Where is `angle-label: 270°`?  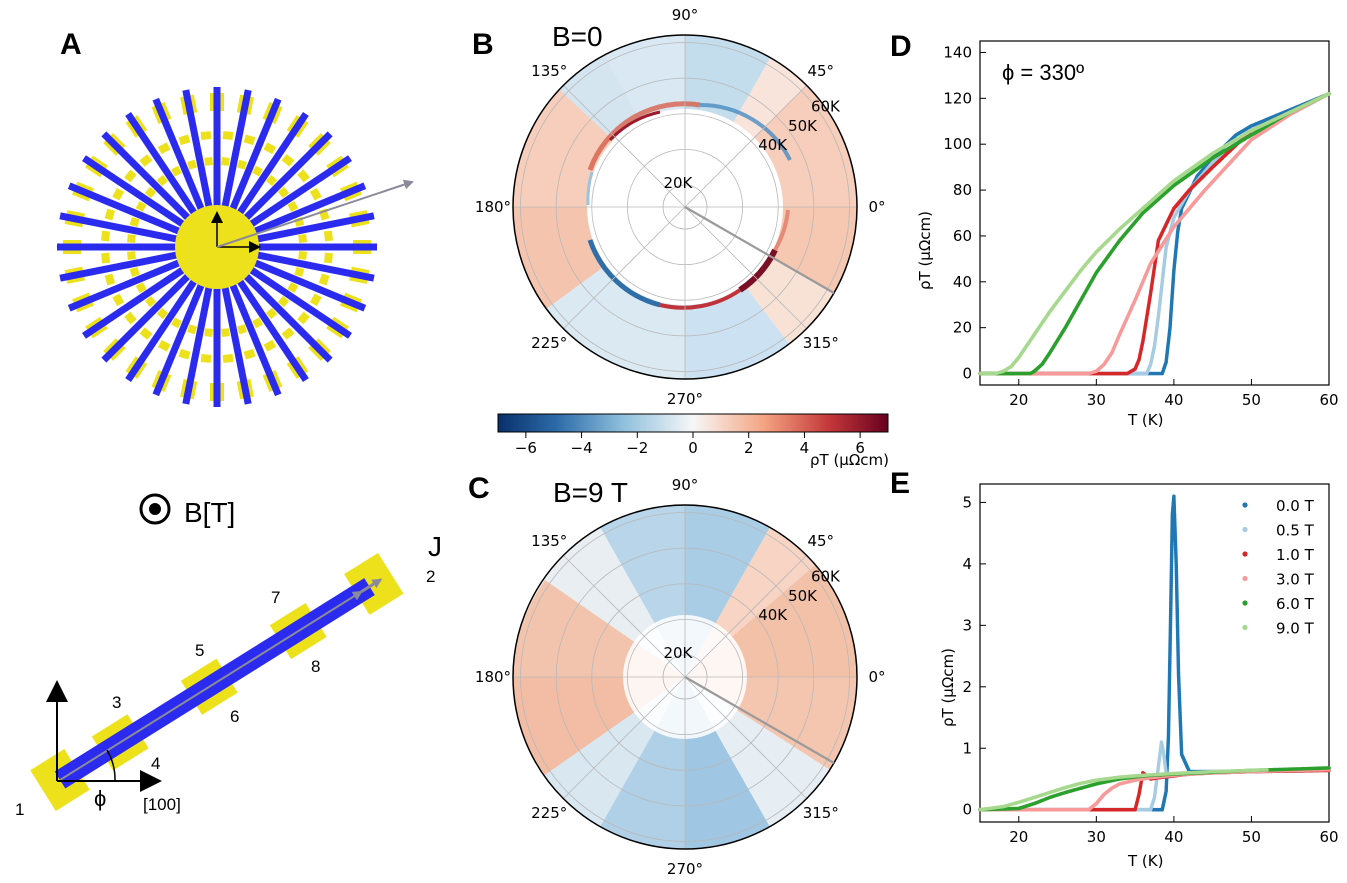 angle-label: 270° is located at coordinates (685, 399).